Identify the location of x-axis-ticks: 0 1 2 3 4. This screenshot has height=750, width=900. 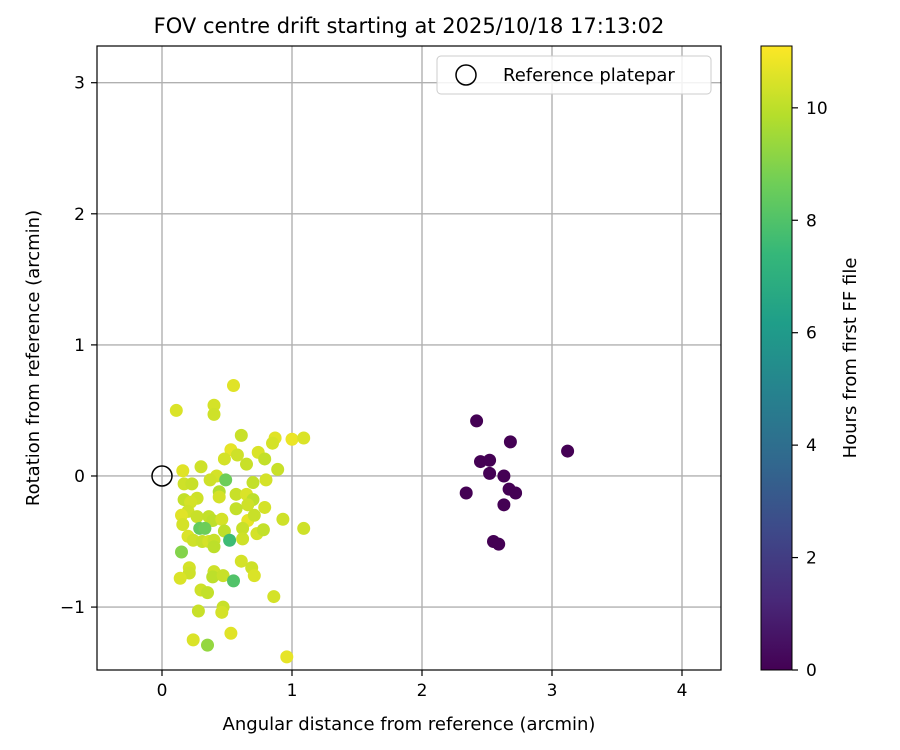
(422, 685).